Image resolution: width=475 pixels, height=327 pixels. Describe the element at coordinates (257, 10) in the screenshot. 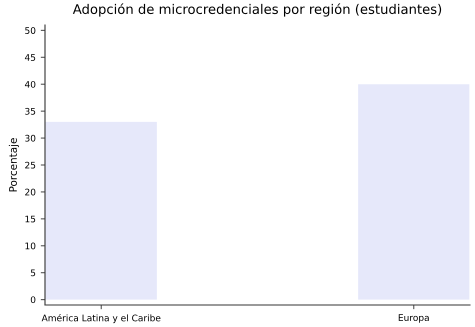

I see `chart-title: Adopción de microcredenciales por región (estudiantes)` at that location.